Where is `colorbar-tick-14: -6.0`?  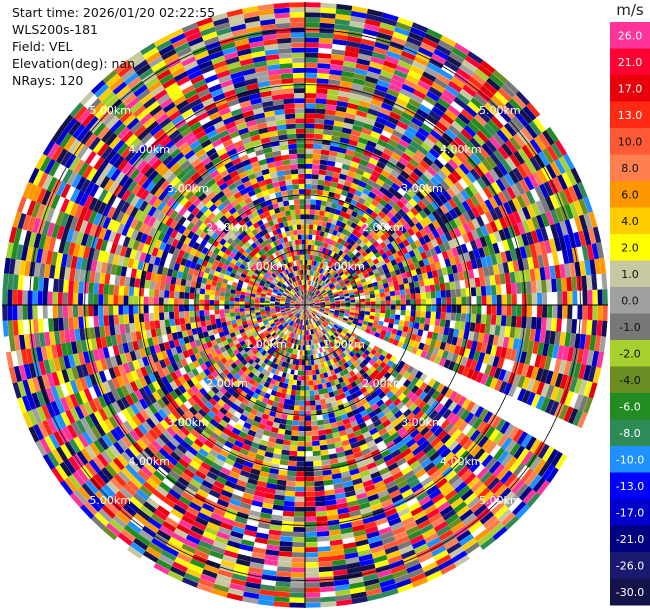 colorbar-tick-14: -6.0 is located at coordinates (629, 406).